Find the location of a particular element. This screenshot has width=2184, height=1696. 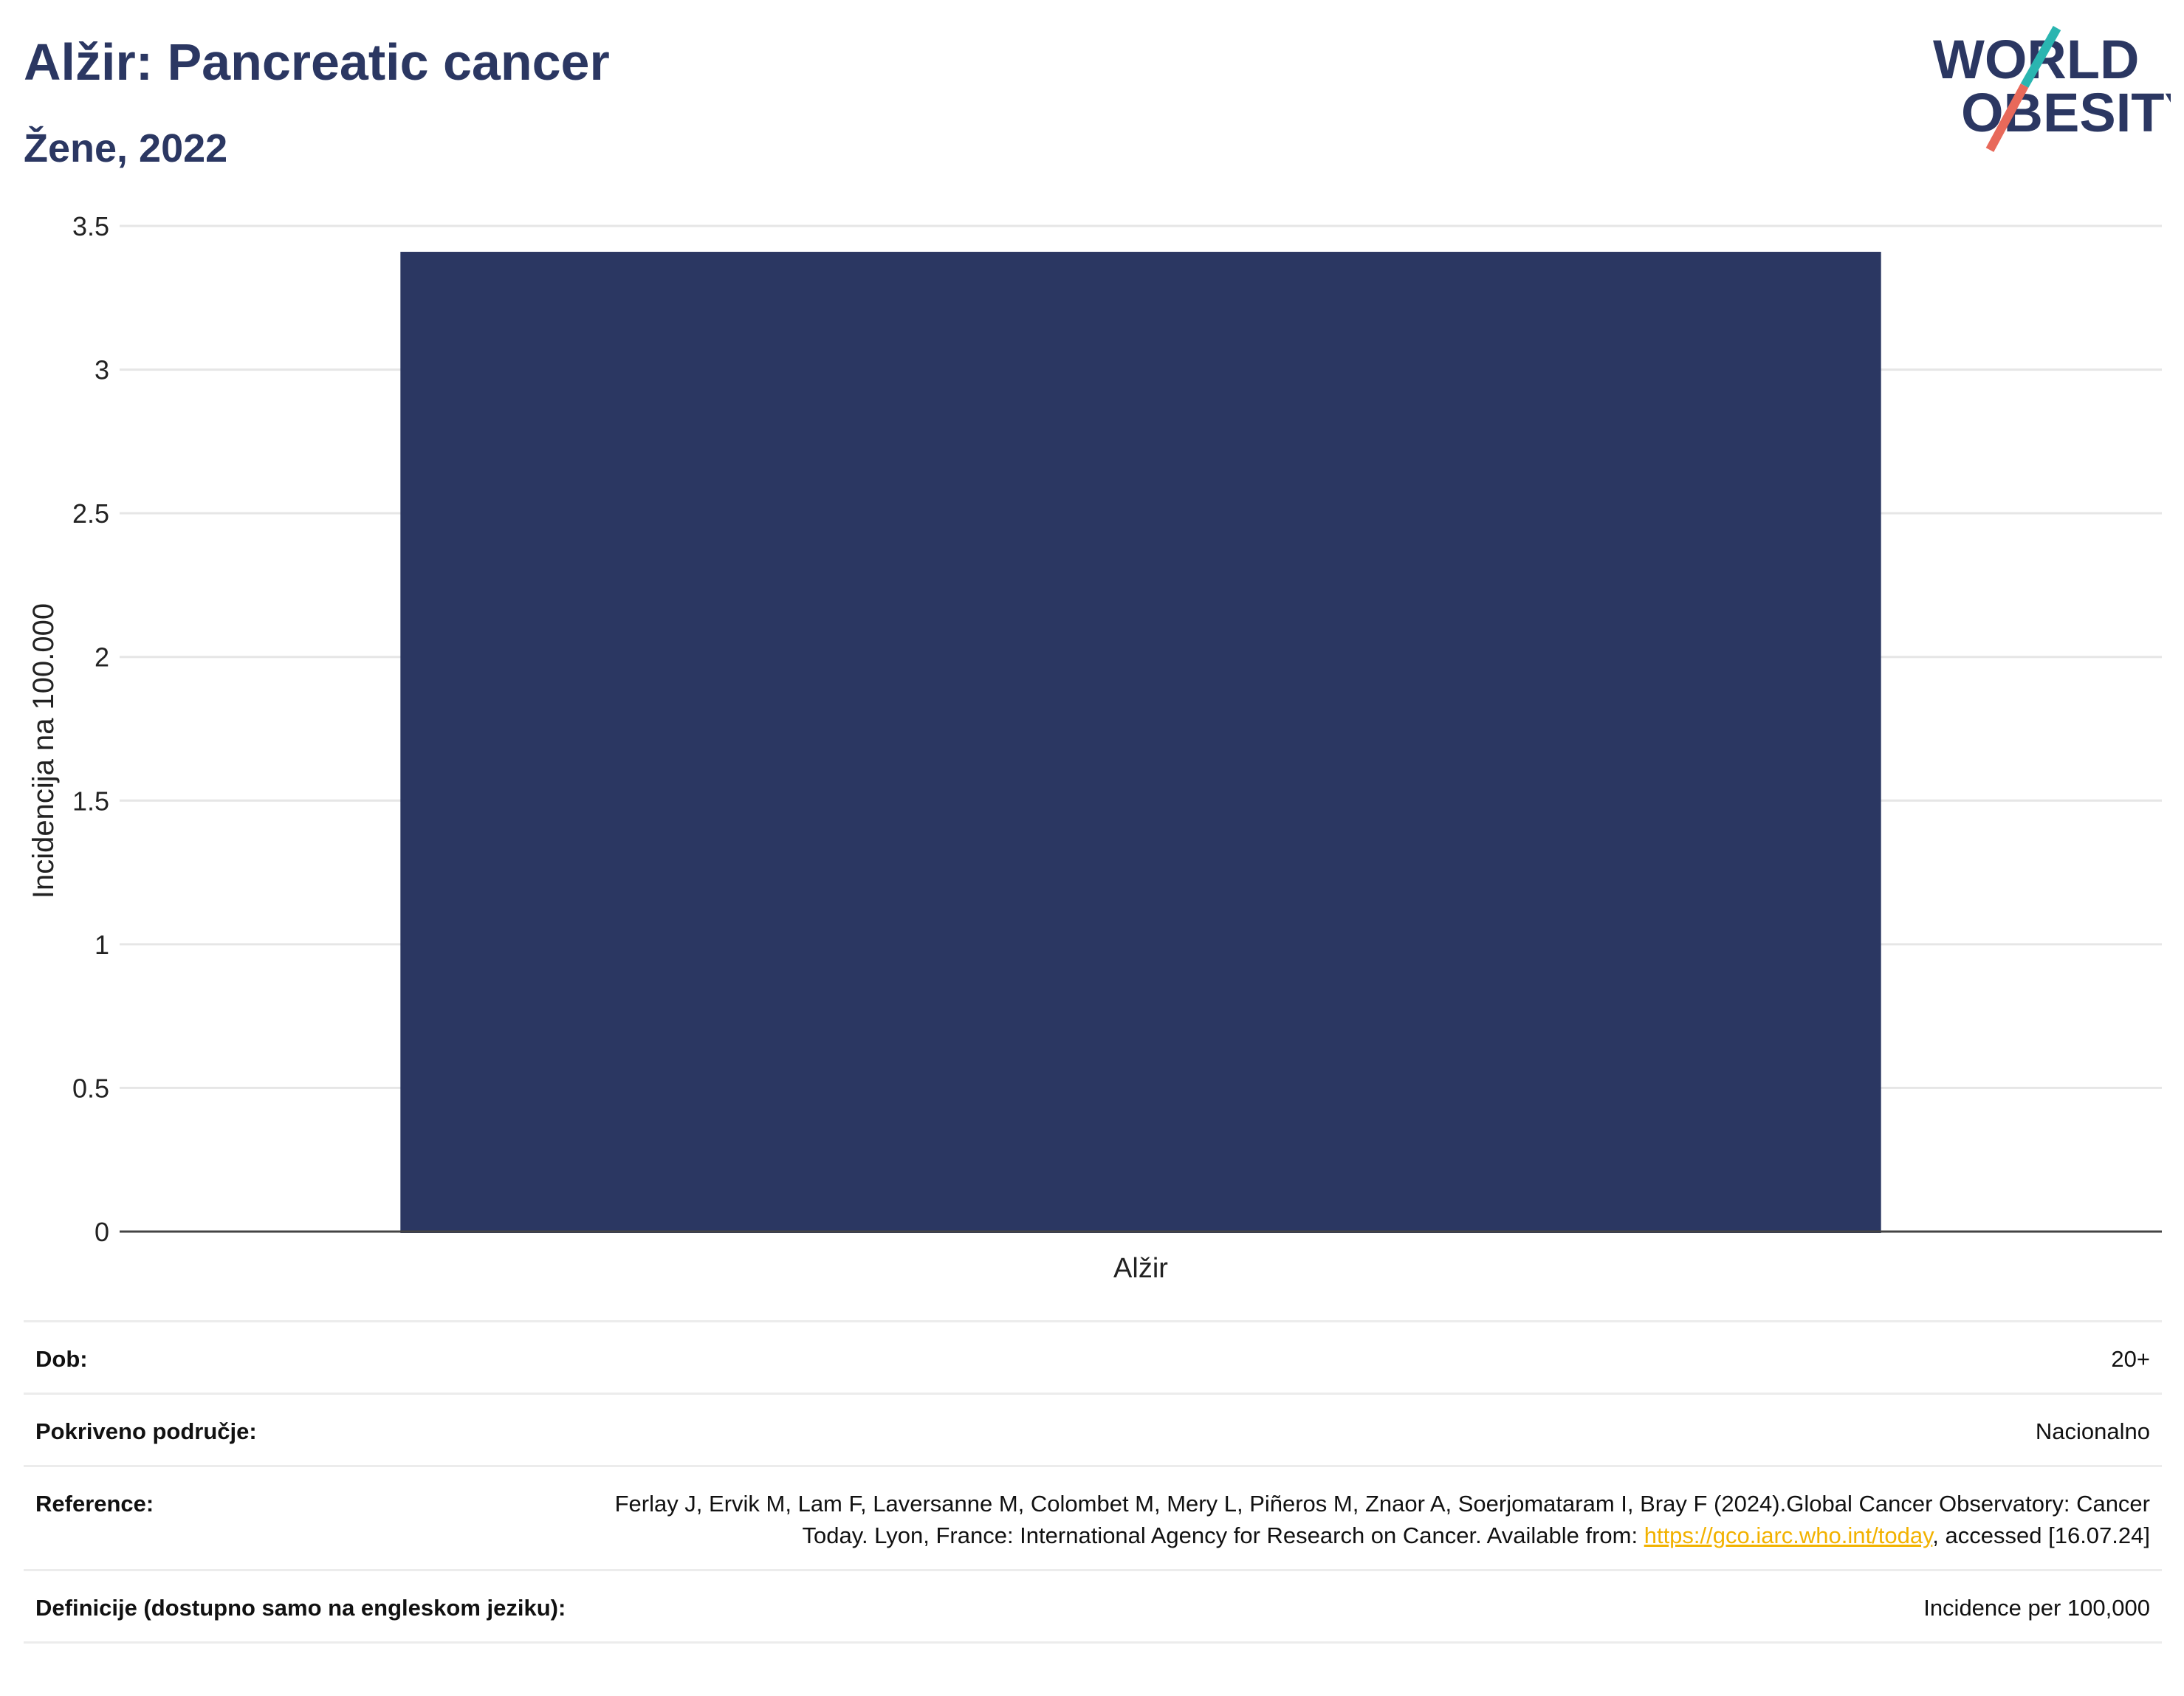

chart-subtitle: Žene, 2022 is located at coordinates (126, 148).